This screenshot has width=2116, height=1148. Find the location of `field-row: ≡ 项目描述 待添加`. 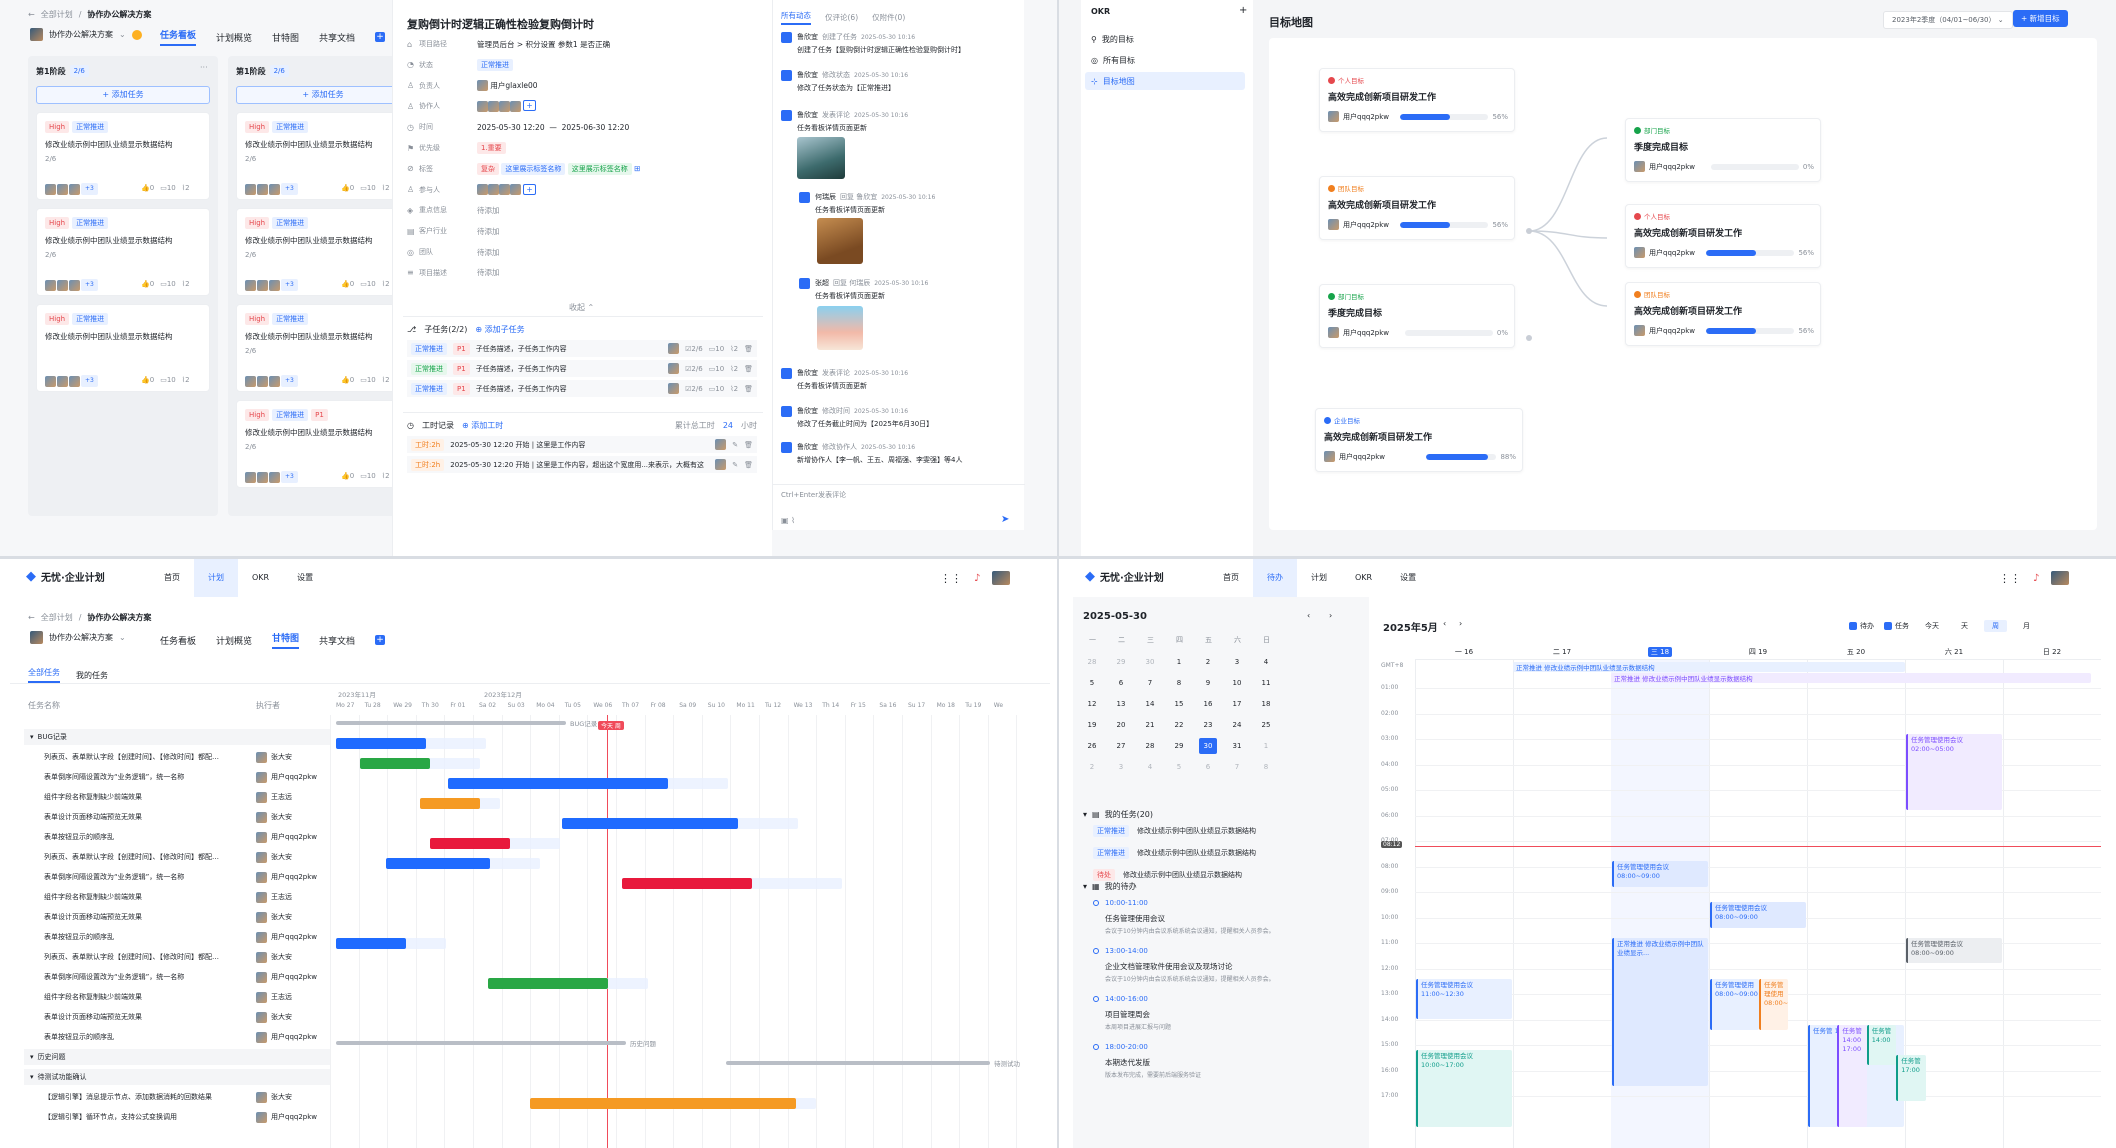

field-row: ≡ 项目描述 待添加 is located at coordinates (453, 273).